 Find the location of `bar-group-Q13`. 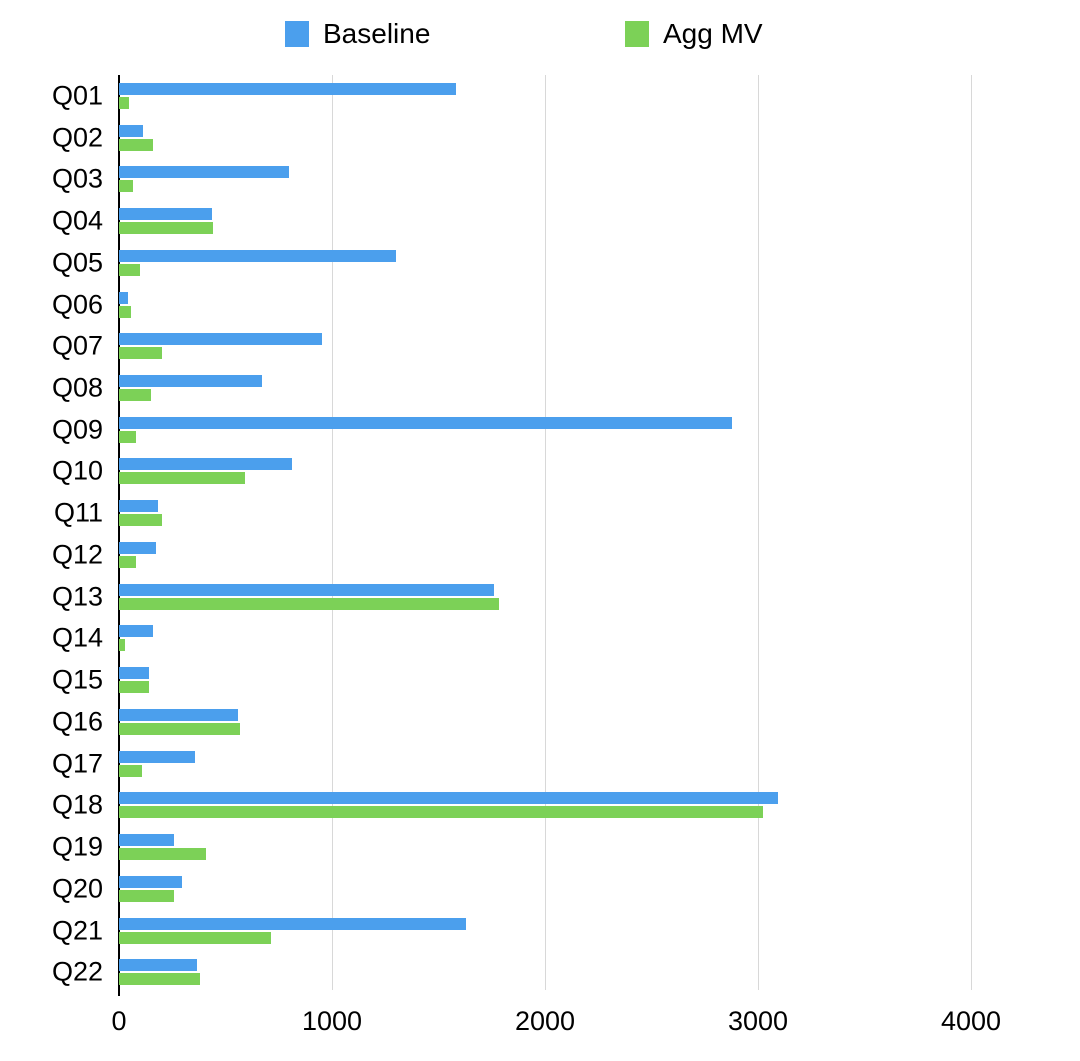

bar-group-Q13 is located at coordinates (545, 596).